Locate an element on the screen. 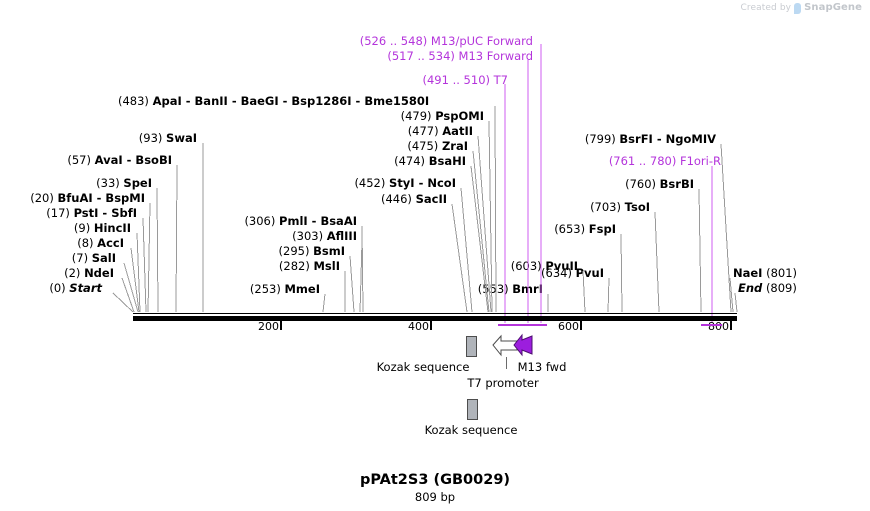 The width and height of the screenshot is (870, 511). site-label-446: (446) SacII is located at coordinates (413, 199).